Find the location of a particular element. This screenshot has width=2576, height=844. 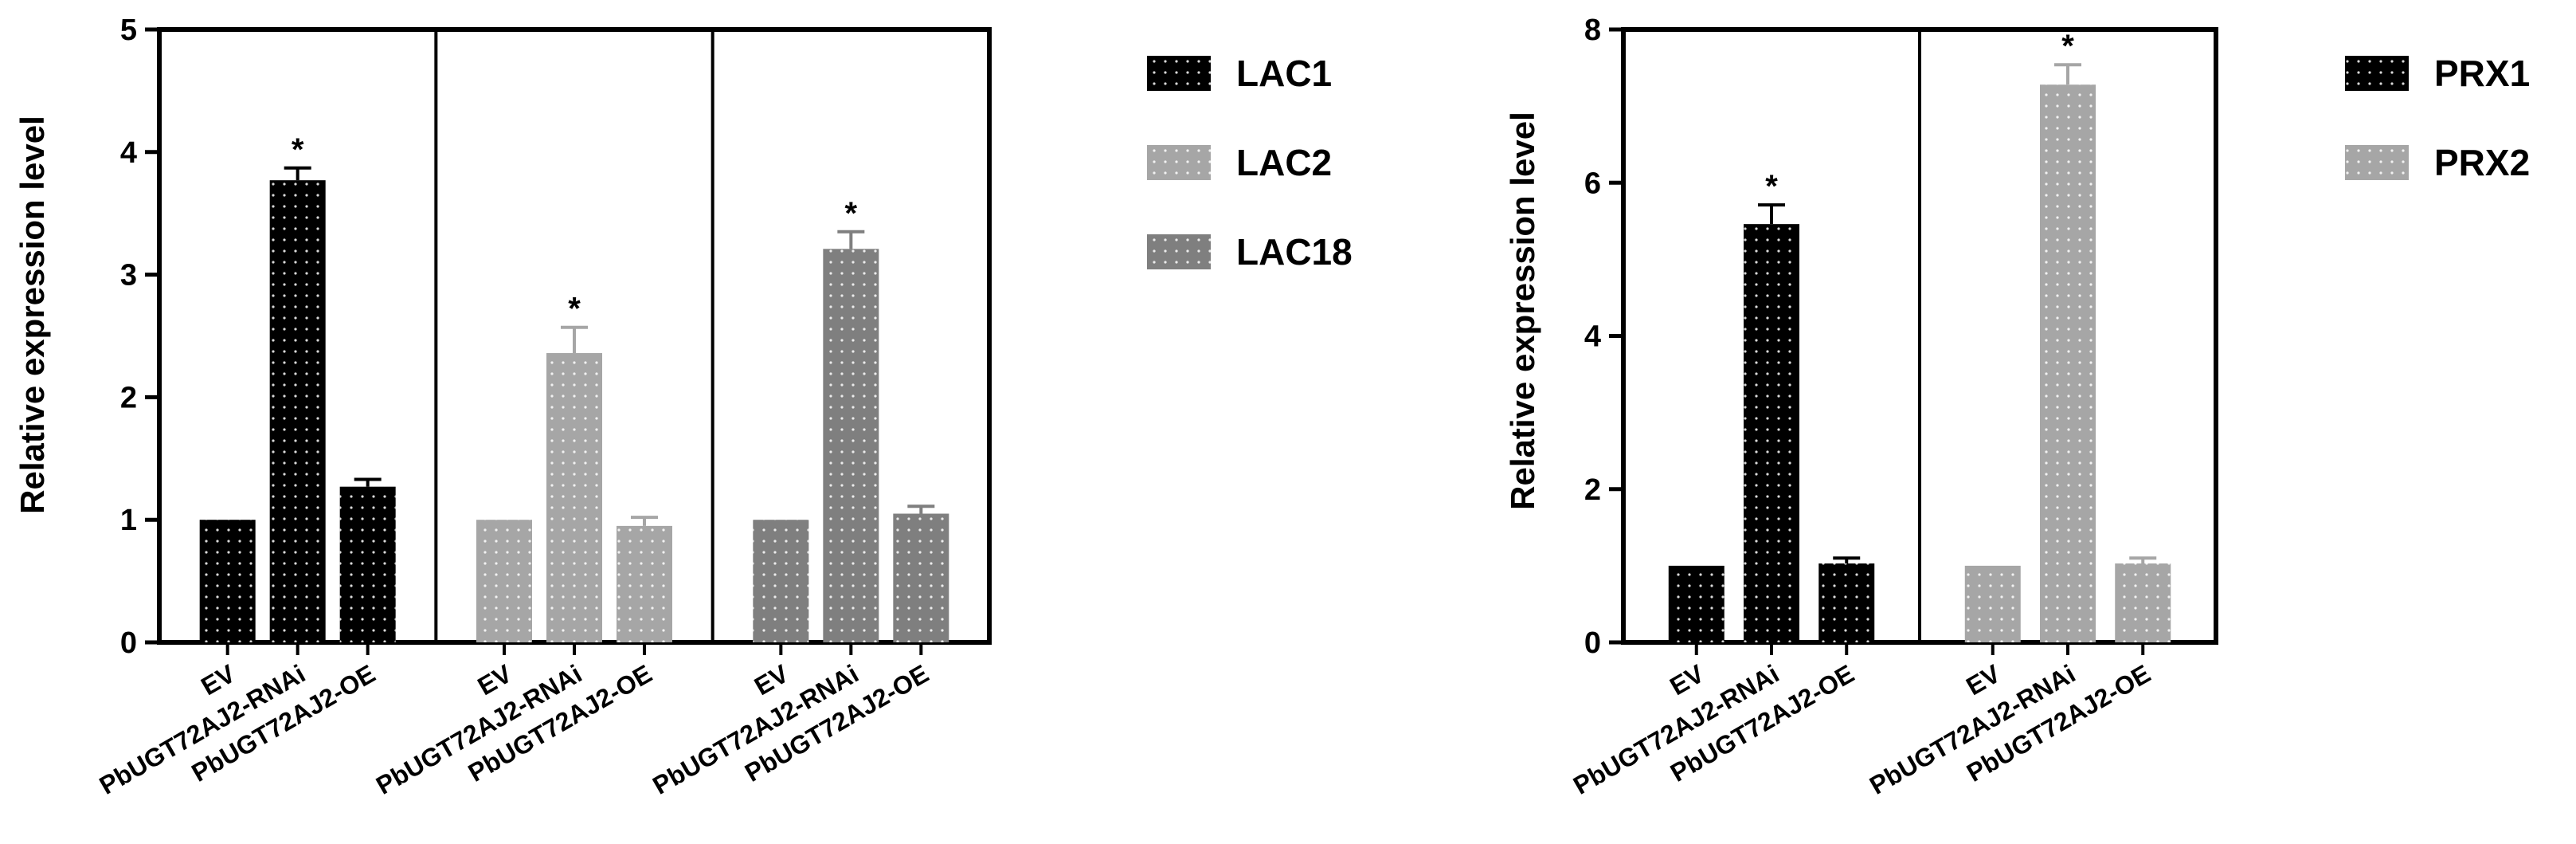

y-axis-ticks: 0 2 4 6 8 is located at coordinates (1603, 337).